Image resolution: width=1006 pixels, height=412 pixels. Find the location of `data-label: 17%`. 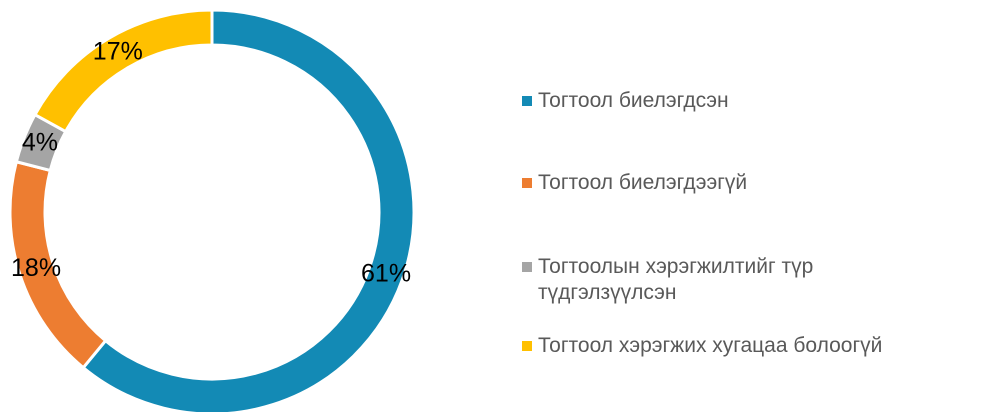

data-label: 17% is located at coordinates (118, 51).